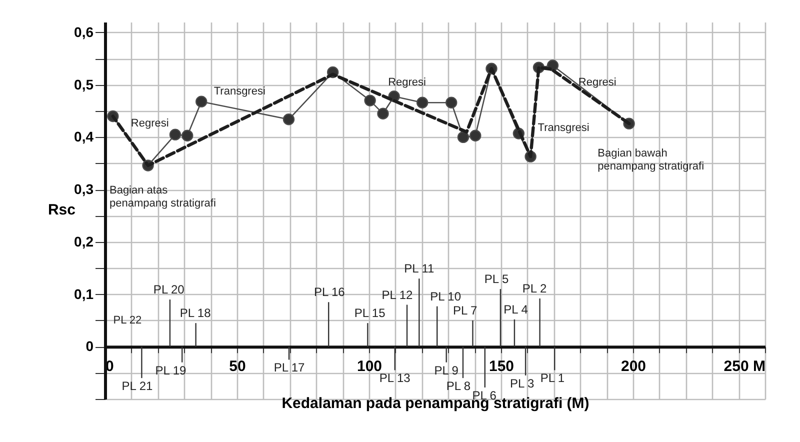 This screenshot has height=442, width=800. What do you see at coordinates (127, 320) in the screenshot?
I see `annotation: PL 22` at bounding box center [127, 320].